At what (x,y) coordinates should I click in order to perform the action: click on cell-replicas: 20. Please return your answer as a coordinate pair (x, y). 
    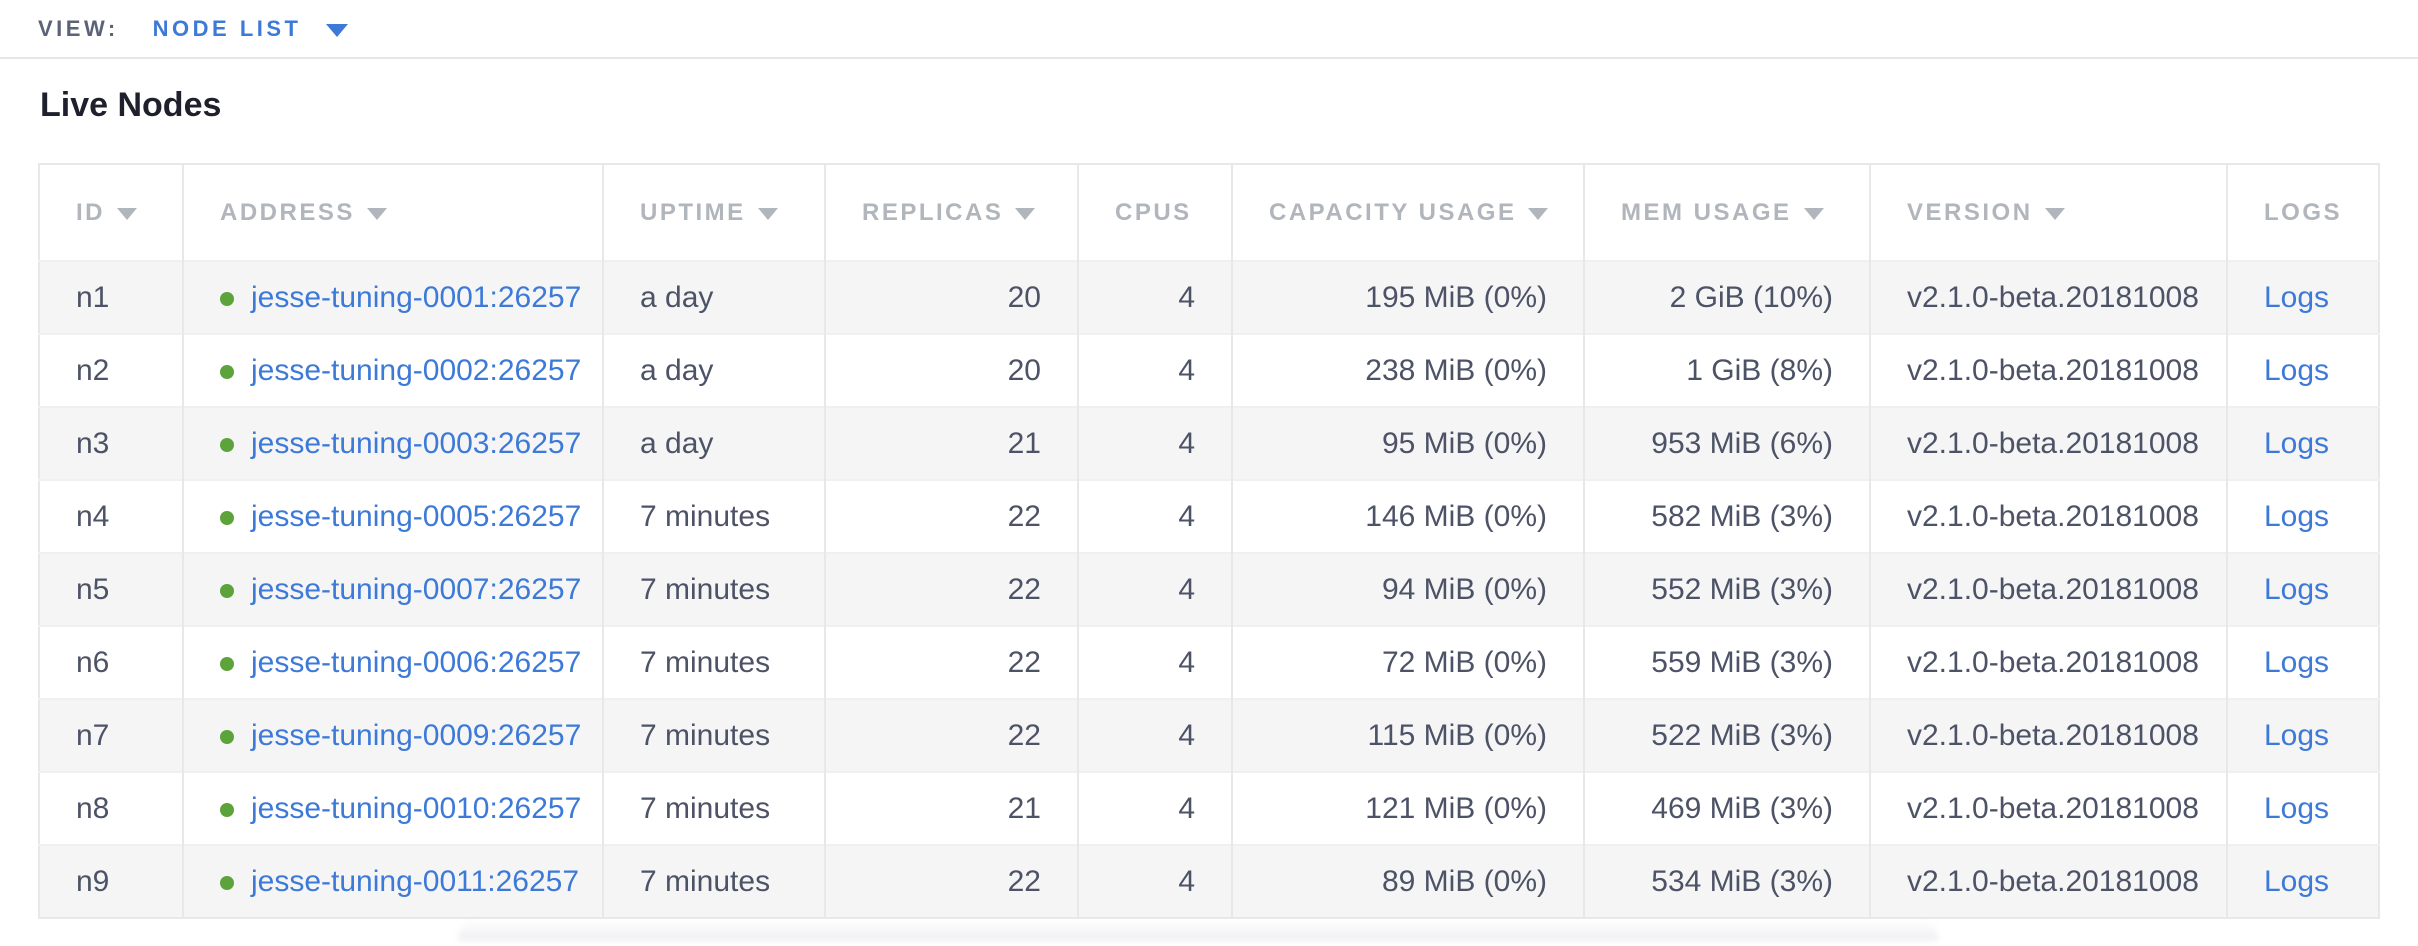
    Looking at the image, I should click on (951, 370).